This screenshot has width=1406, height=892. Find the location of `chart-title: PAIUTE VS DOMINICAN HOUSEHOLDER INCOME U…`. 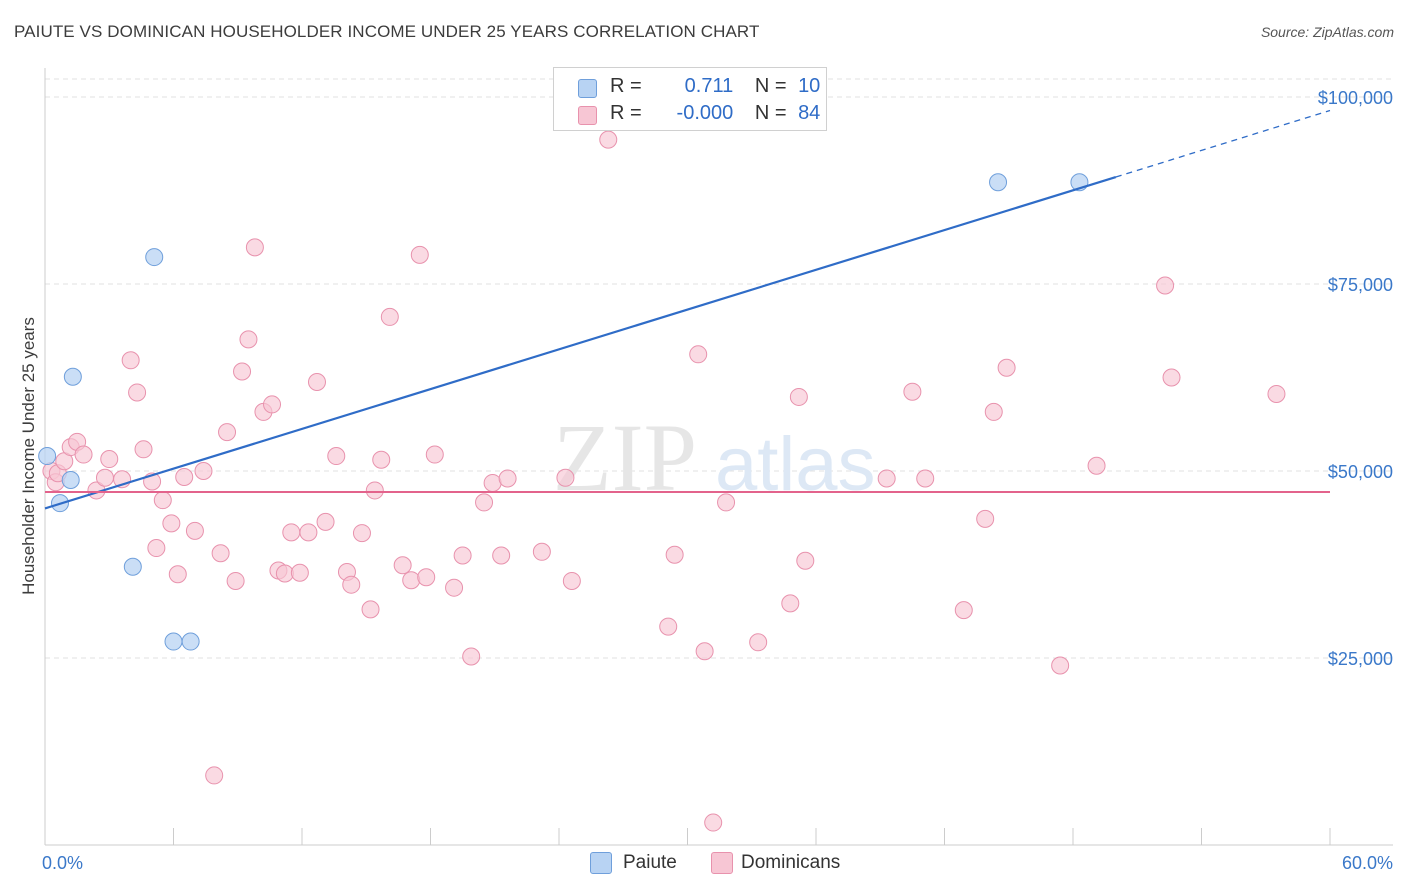

chart-title: PAIUTE VS DOMINICAN HOUSEHOLDER INCOME U… is located at coordinates (387, 31).